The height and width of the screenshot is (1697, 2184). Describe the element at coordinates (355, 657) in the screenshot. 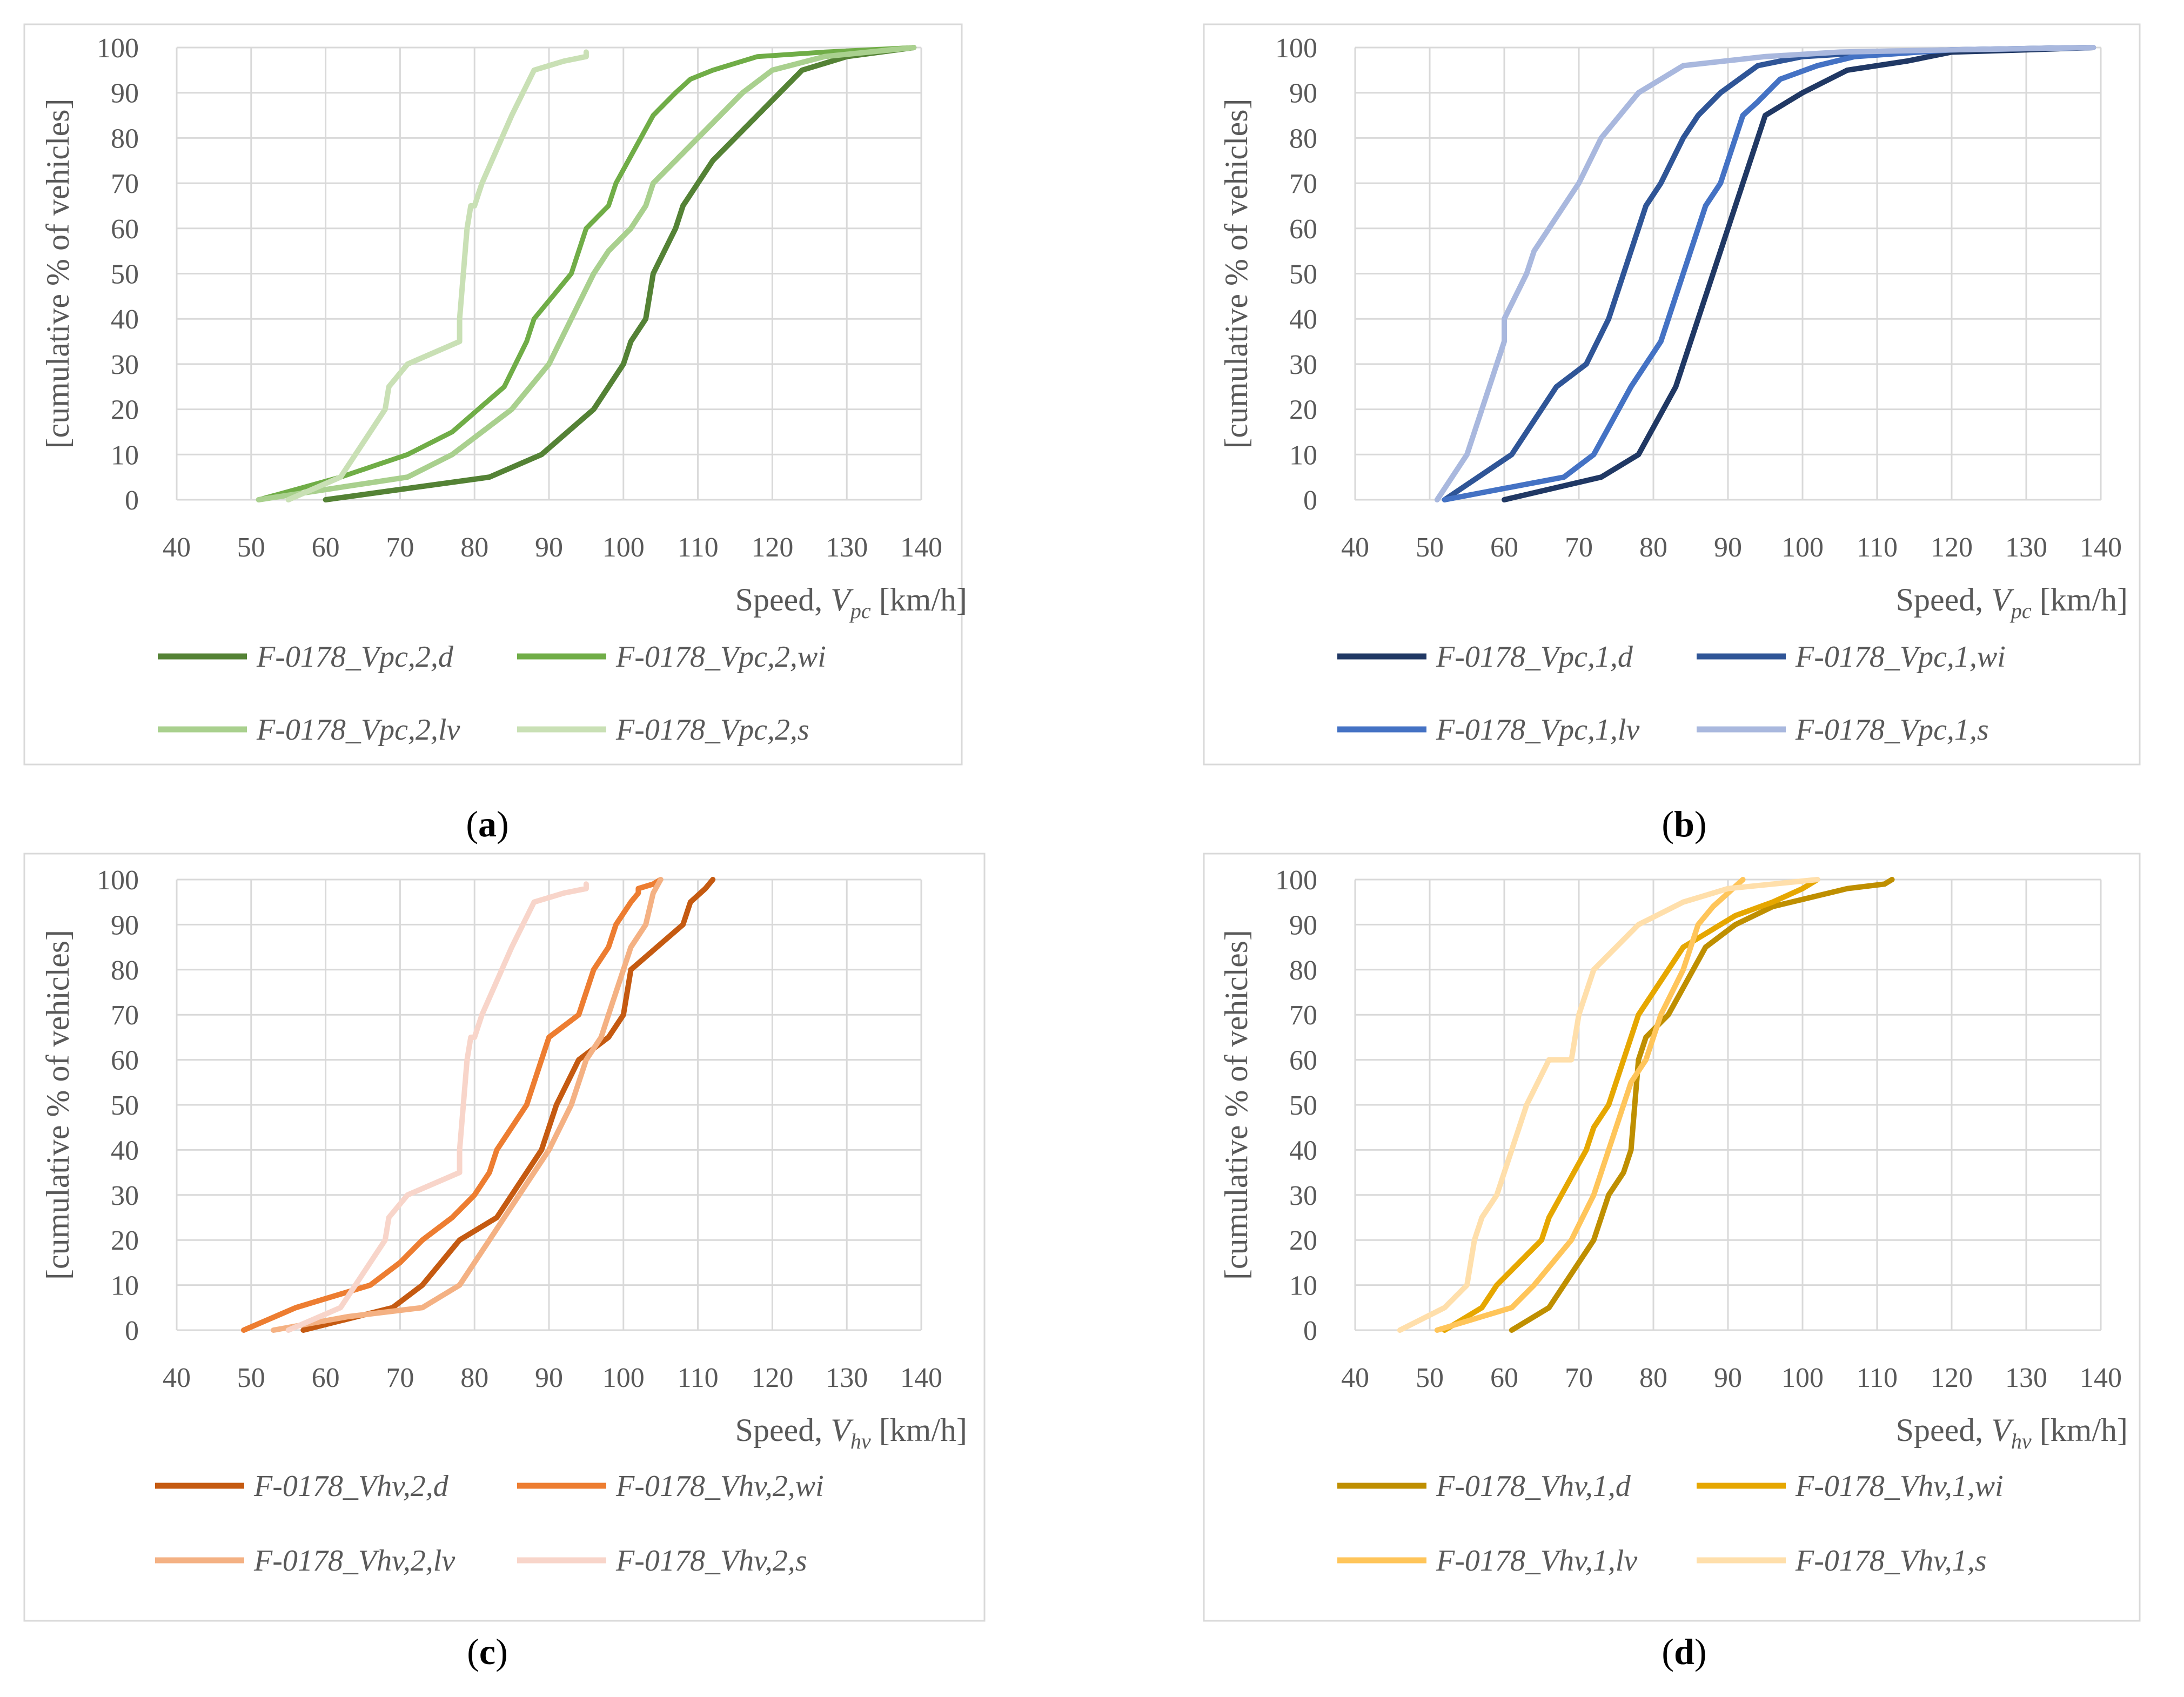

I see `legend-label: F-0178_Vpc,2,d` at that location.